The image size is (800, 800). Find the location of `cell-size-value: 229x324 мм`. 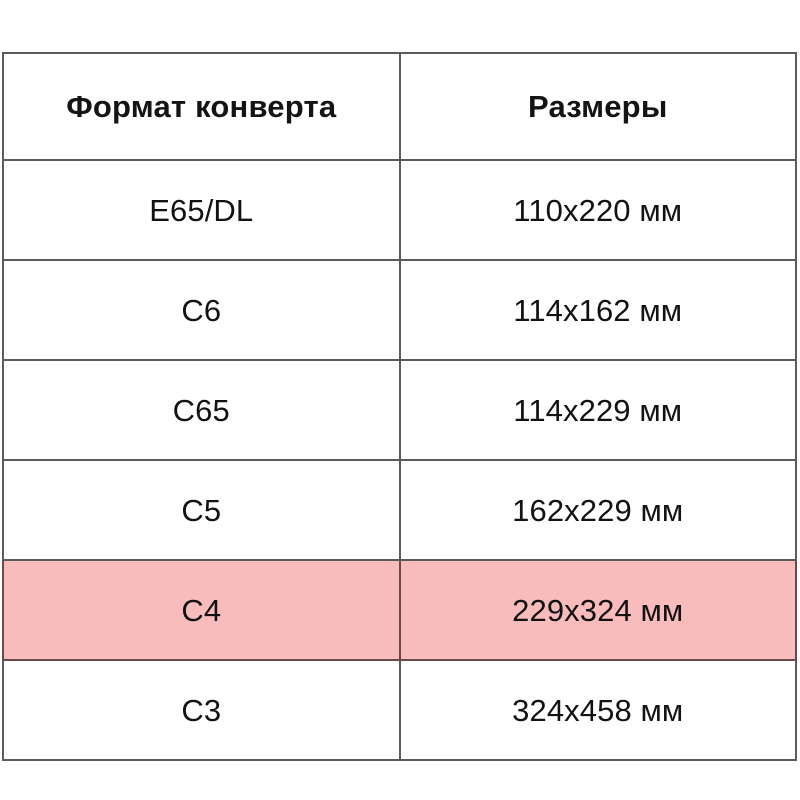

cell-size-value: 229x324 мм is located at coordinates (598, 610).